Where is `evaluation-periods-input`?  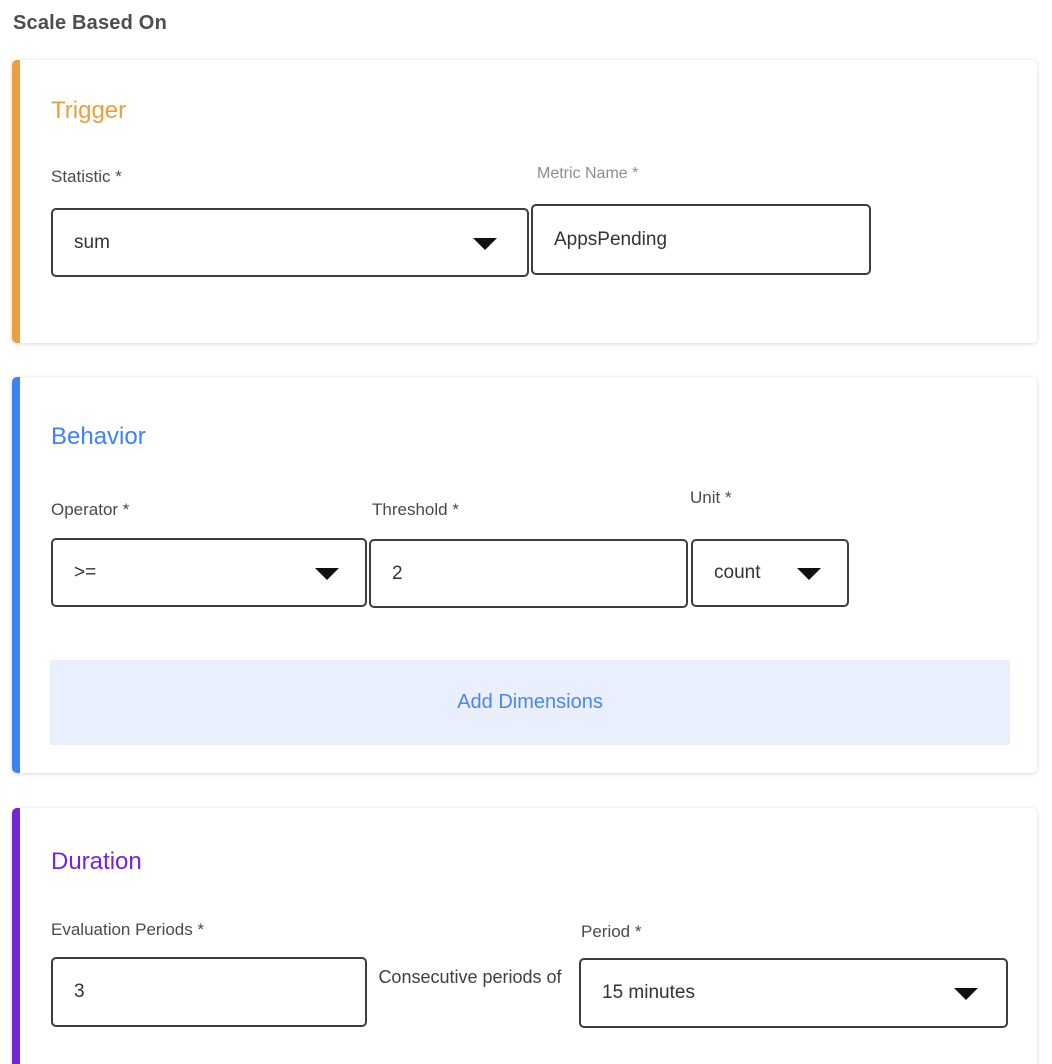 evaluation-periods-input is located at coordinates (209, 992).